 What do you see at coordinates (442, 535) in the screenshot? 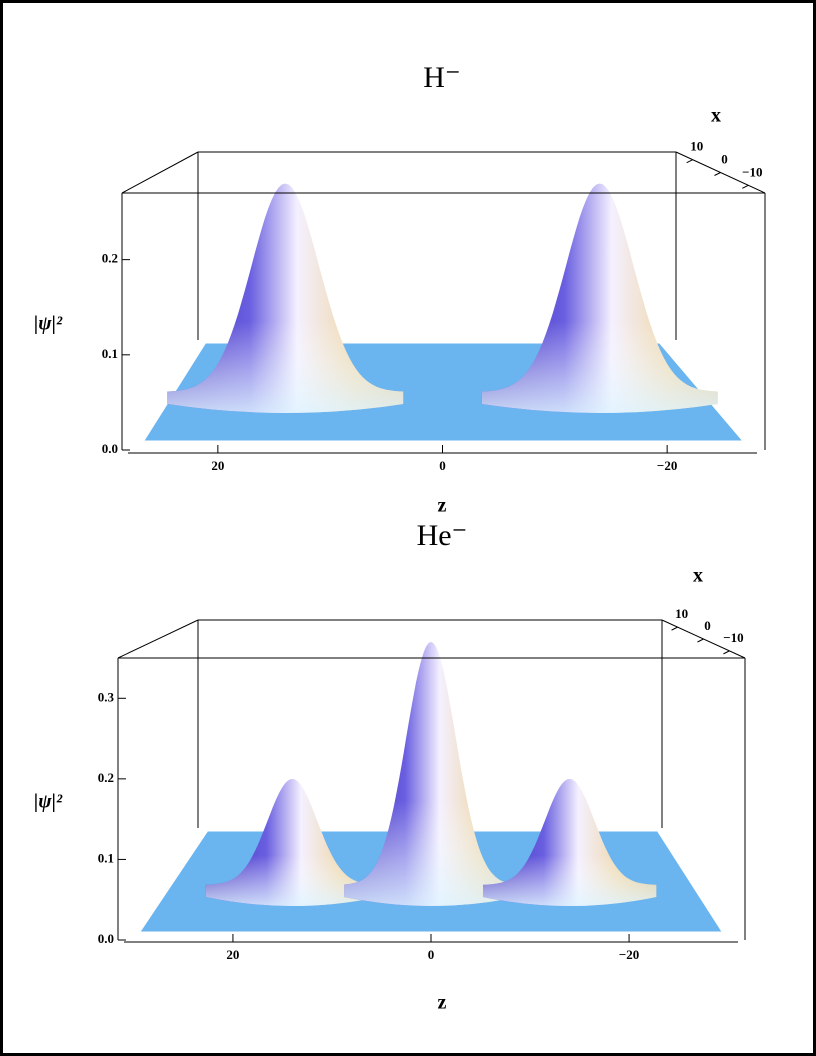
I see `chart-title: He⁻` at bounding box center [442, 535].